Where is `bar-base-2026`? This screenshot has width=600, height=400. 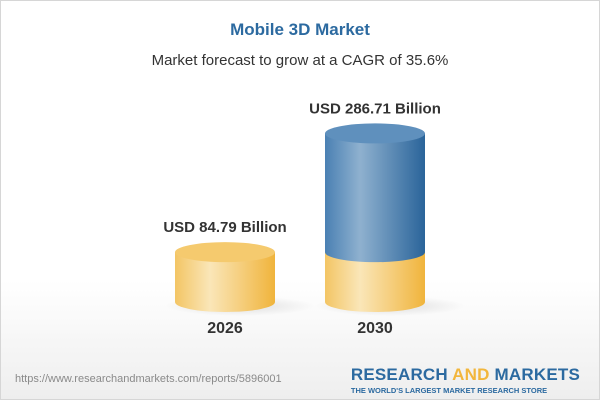
bar-base-2026 is located at coordinates (225, 282).